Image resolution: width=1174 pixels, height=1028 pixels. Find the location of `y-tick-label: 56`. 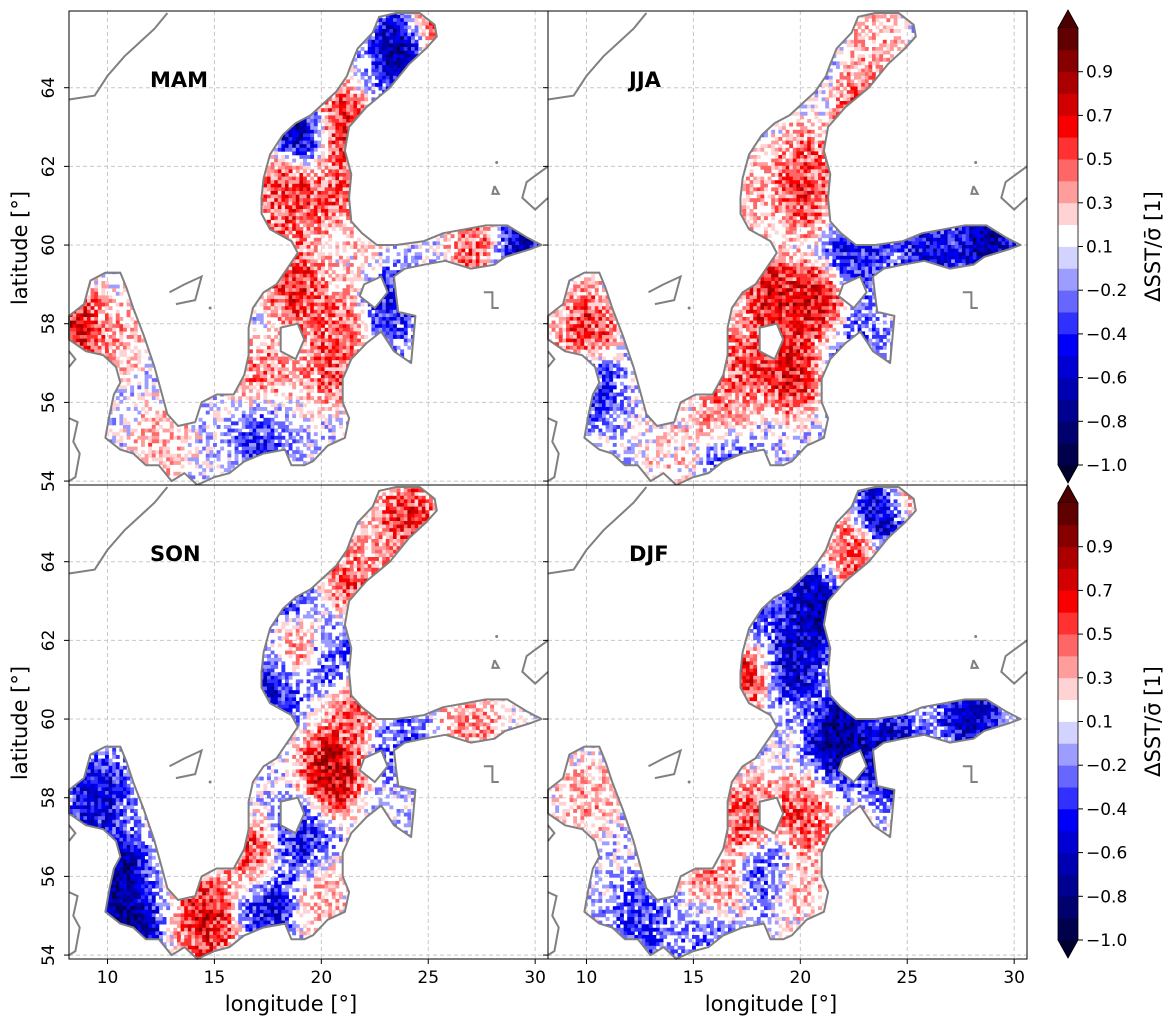

y-tick-label: 56 is located at coordinates (49, 403).